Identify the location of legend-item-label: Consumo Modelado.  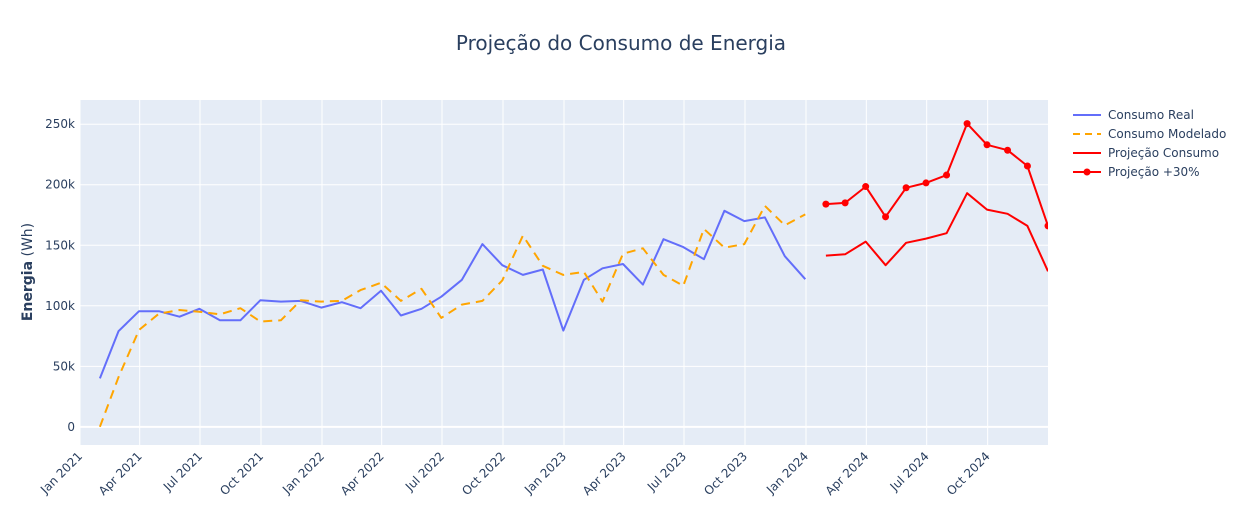
(1167, 134).